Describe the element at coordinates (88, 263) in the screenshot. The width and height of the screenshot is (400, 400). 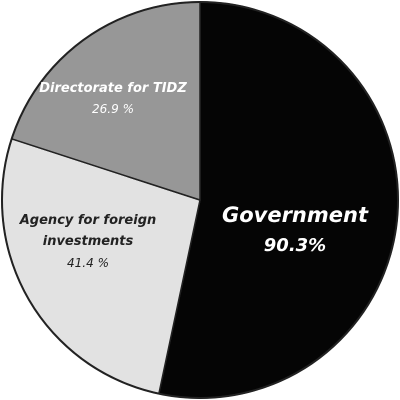
I see `slice-value-agency: 41.4 %` at that location.